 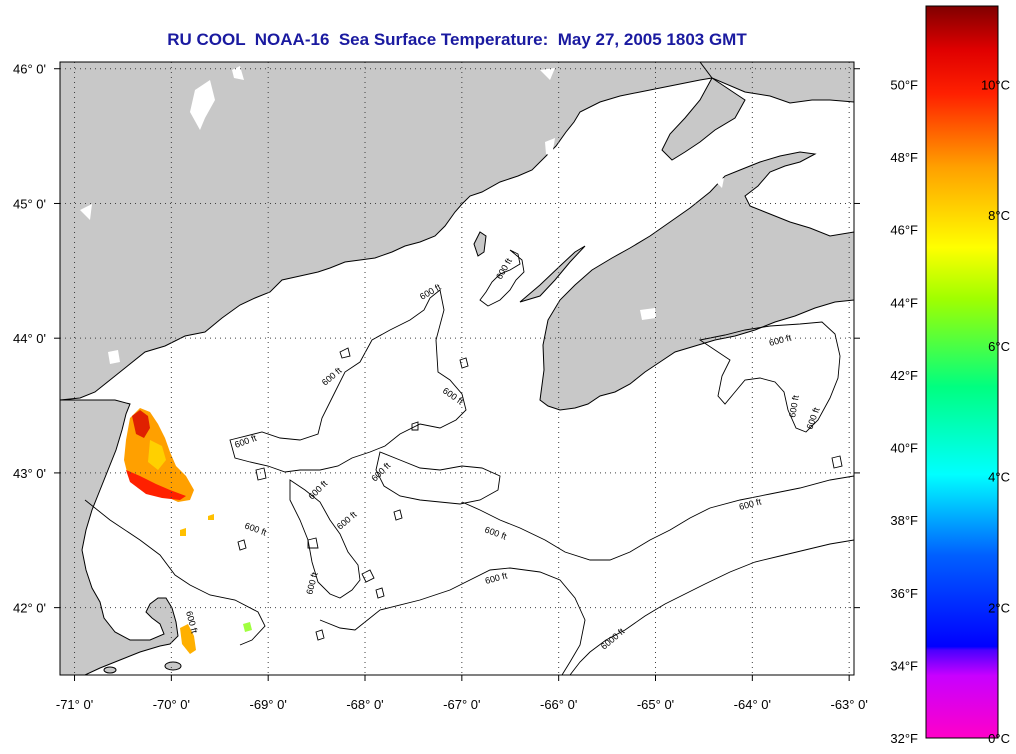 I want to click on sst-patch-maine-yellow, so click(x=157, y=455).